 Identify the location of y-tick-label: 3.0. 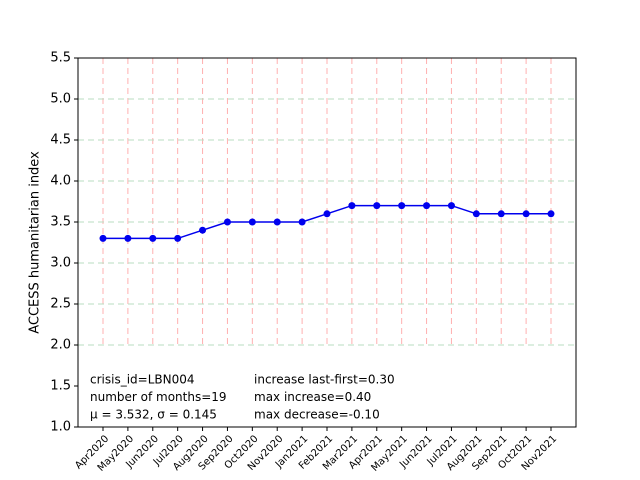
(60, 263).